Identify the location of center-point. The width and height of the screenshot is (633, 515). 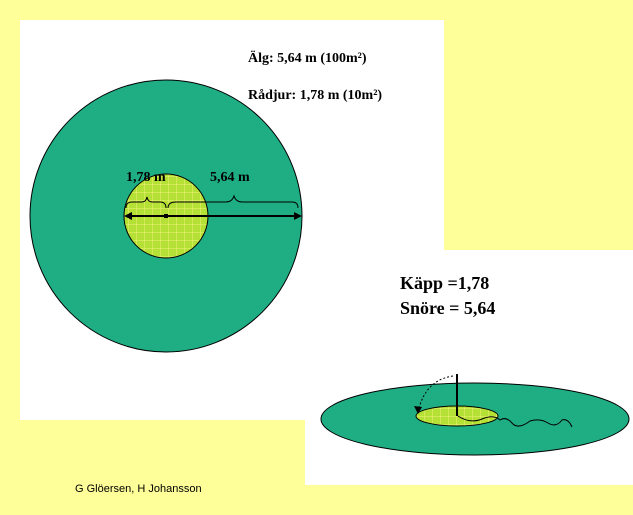
(166, 216).